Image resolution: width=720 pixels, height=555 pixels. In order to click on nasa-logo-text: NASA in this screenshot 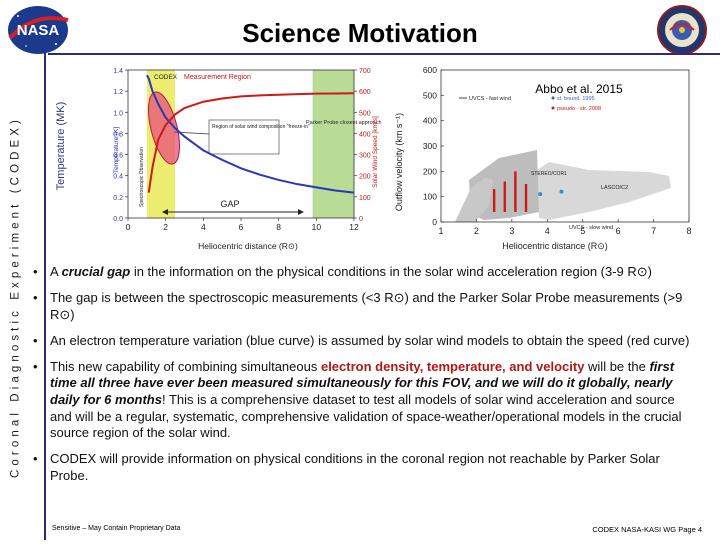, I will do `click(38, 30)`.